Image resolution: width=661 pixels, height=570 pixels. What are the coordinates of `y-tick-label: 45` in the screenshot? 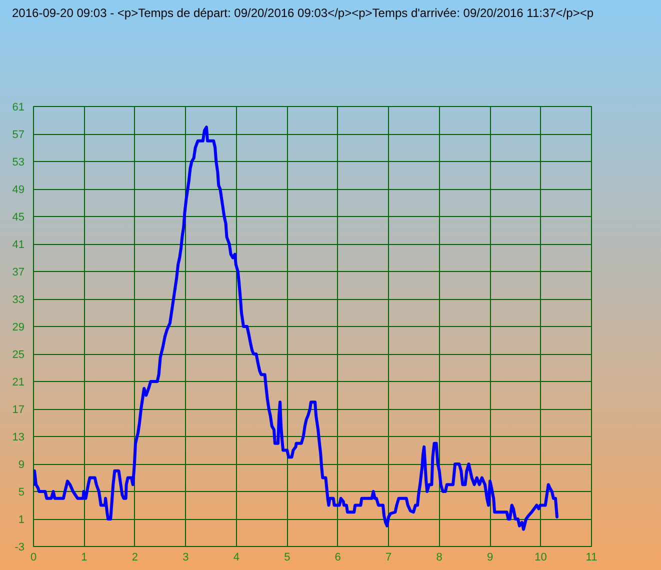 It's located at (18, 218).